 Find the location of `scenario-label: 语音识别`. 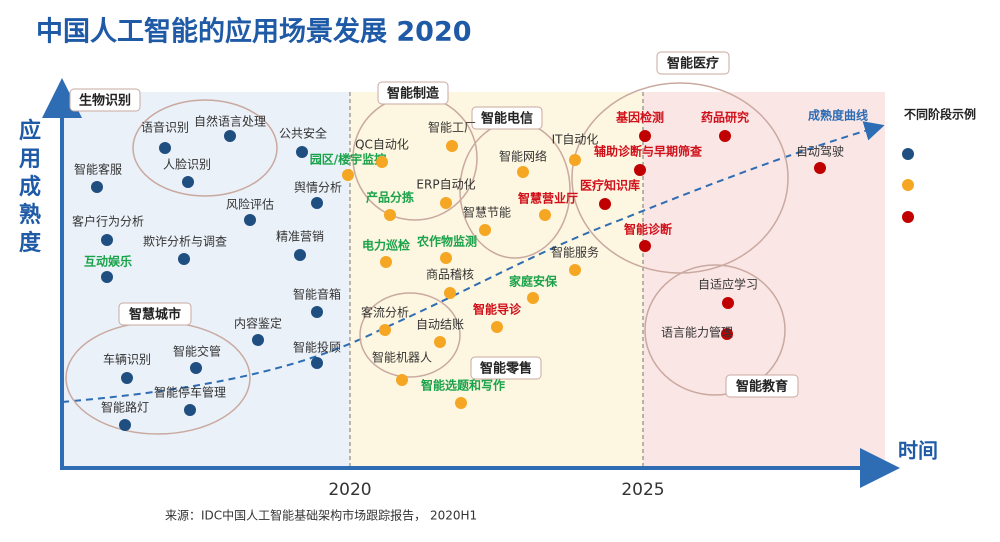

scenario-label: 语音识别 is located at coordinates (165, 127).